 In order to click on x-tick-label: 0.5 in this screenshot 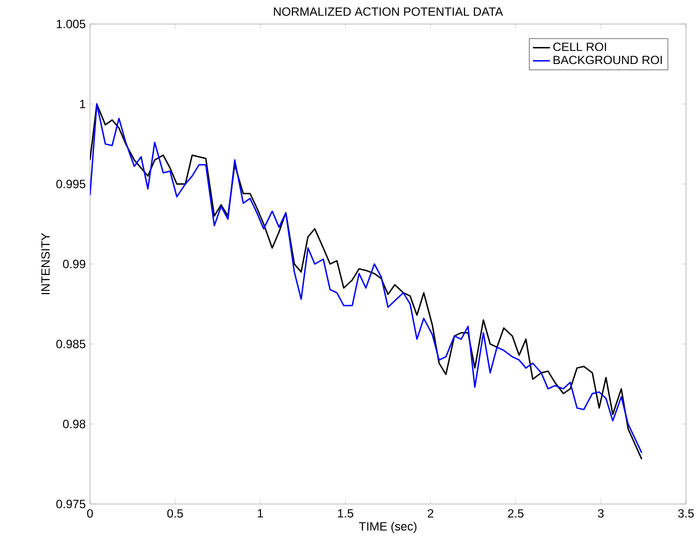, I will do `click(175, 513)`.